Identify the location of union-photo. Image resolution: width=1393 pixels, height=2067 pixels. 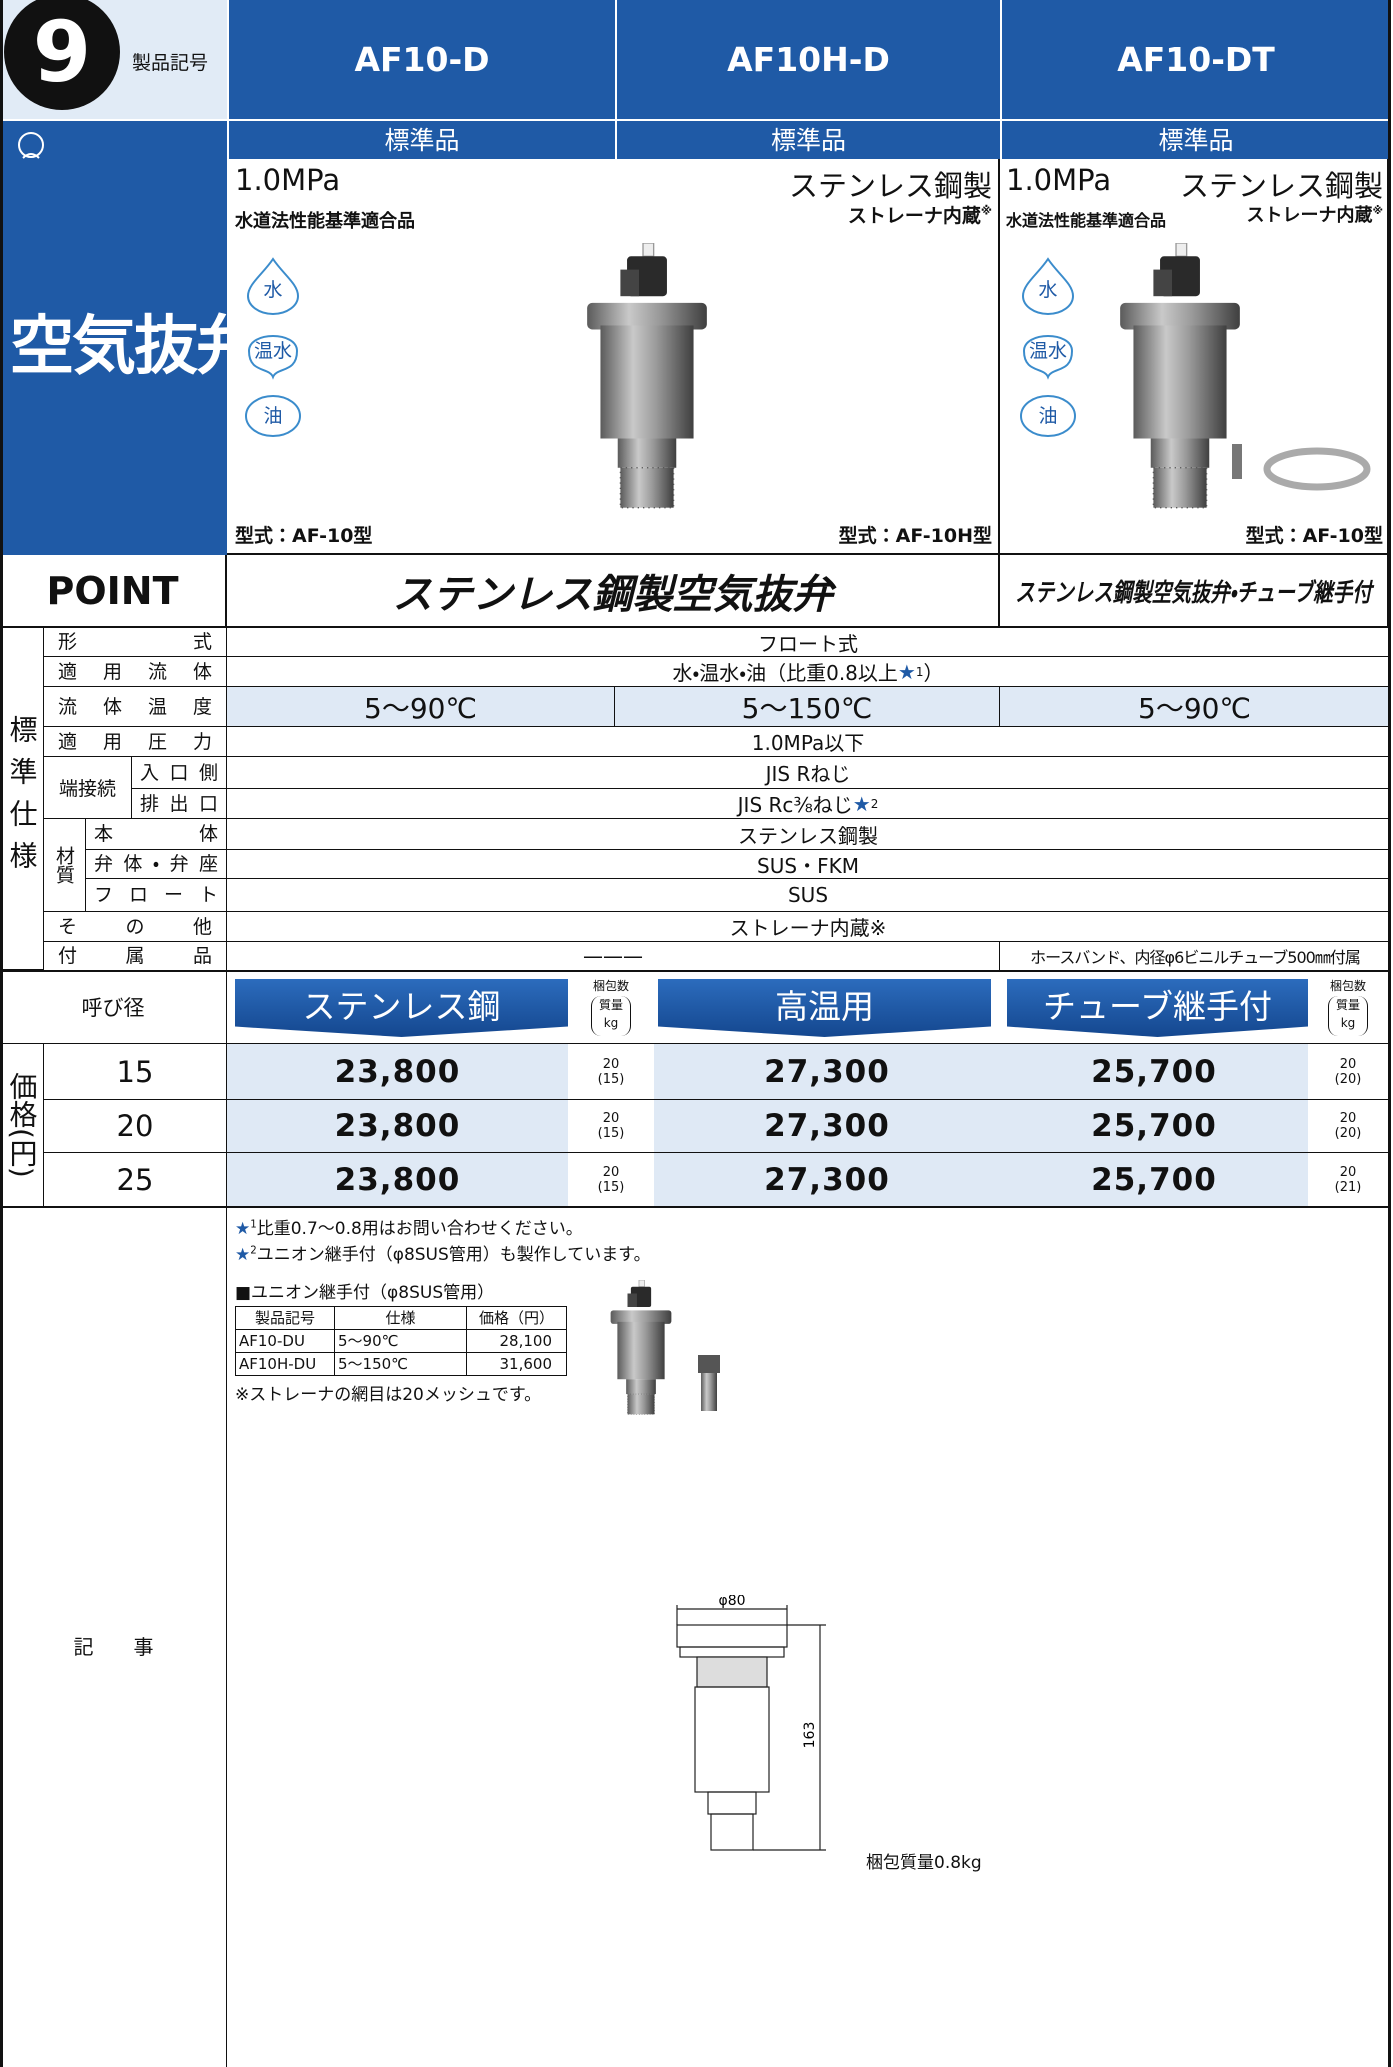
(665, 1347).